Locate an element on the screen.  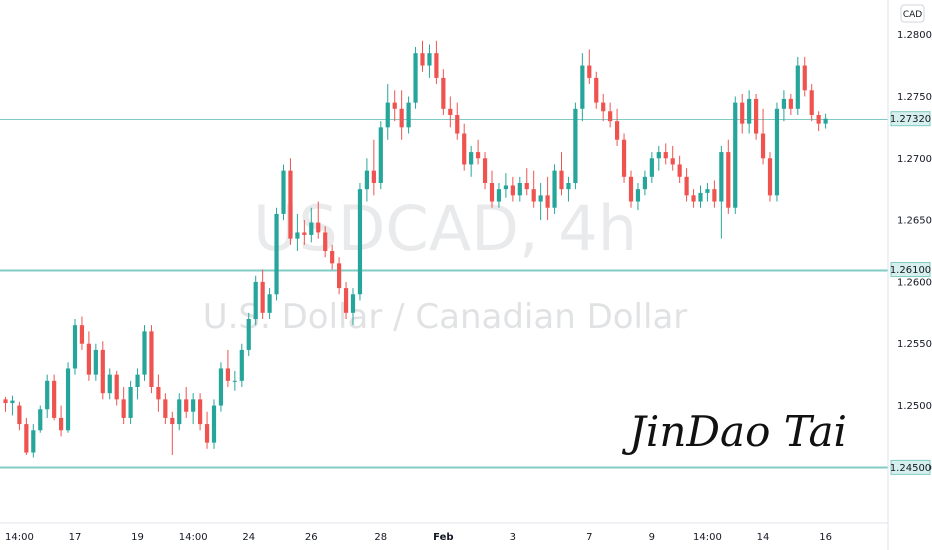
currency-badge: CAD is located at coordinates (912, 13).